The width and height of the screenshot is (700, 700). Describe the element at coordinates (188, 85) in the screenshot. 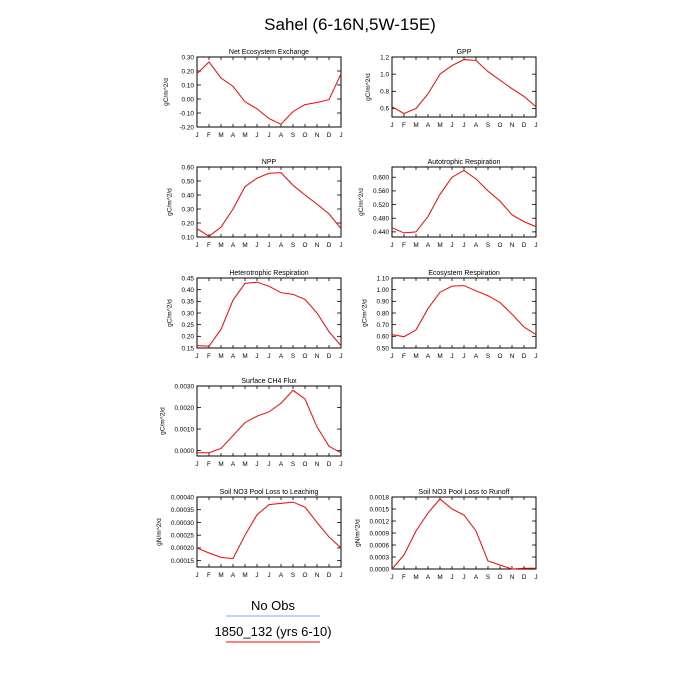

I see `y-tick-label: 0.10` at that location.